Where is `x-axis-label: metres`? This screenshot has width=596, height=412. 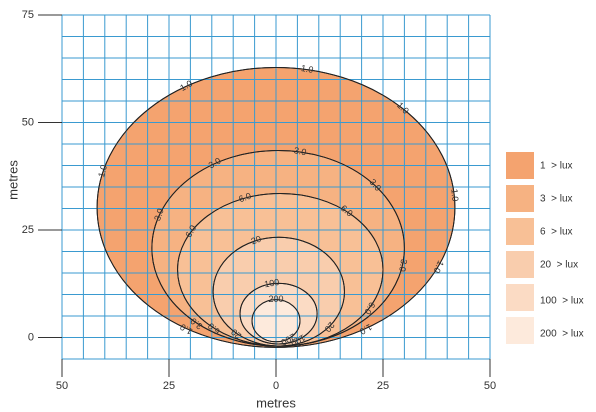
x-axis-label: metres is located at coordinates (276, 402).